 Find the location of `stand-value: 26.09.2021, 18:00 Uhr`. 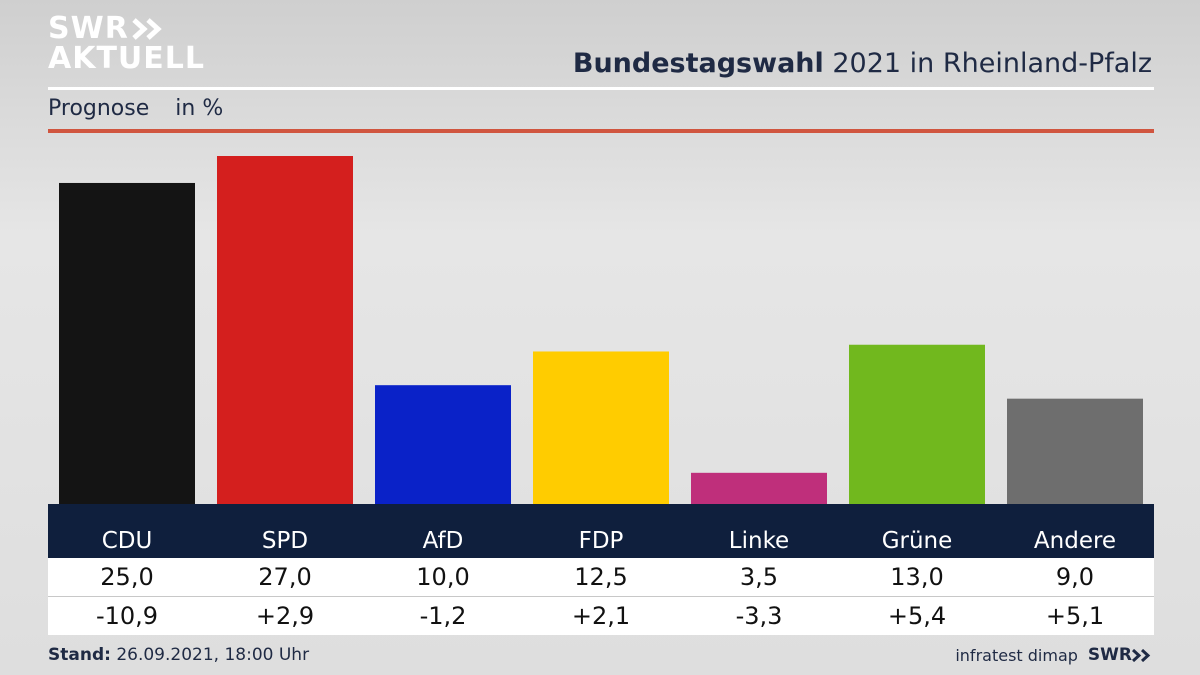

stand-value: 26.09.2021, 18:00 Uhr is located at coordinates (210, 655).